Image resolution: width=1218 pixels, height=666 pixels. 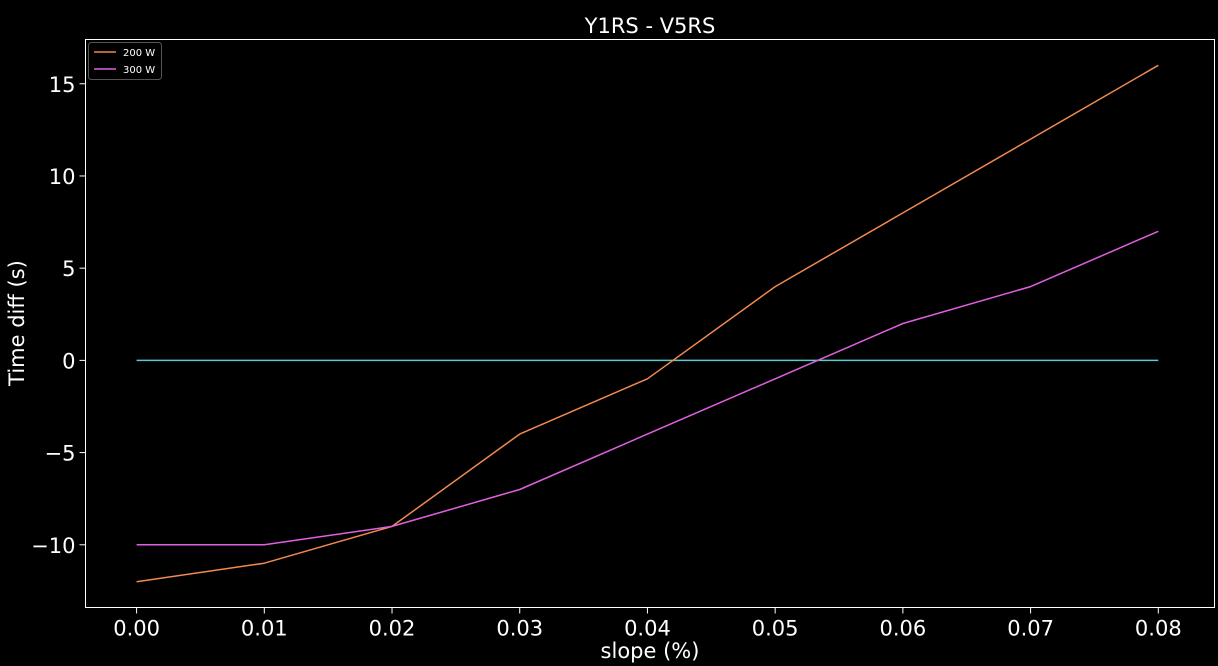 I want to click on y-tick-label: 0, so click(x=68, y=361).